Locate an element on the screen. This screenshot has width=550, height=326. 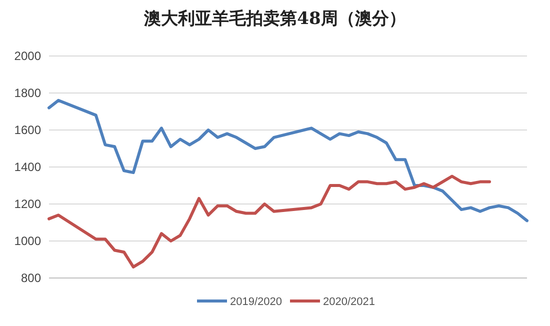
y-tick-label: 800 is located at coordinates (31, 278).